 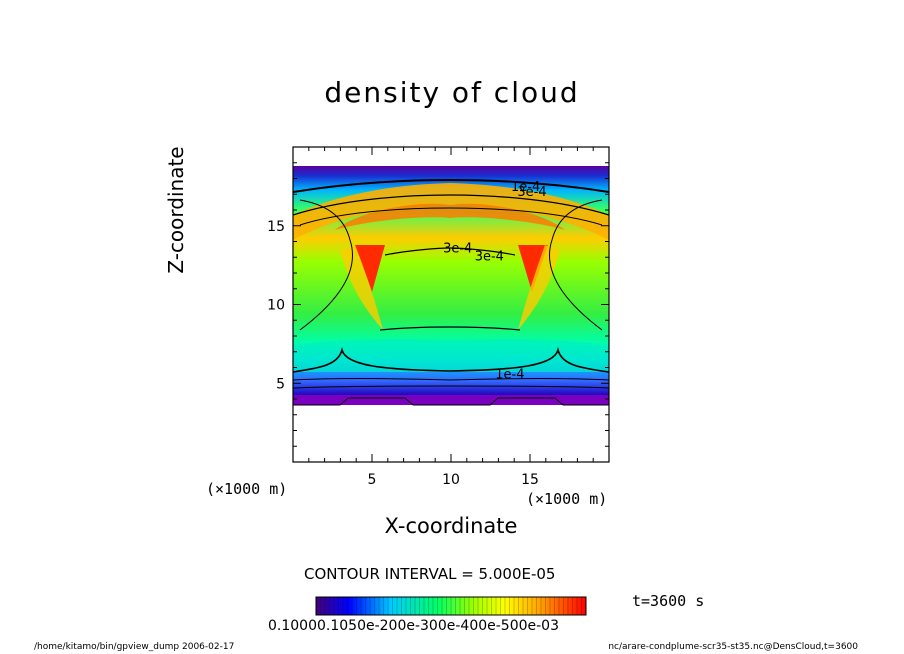 I want to click on time-label: t=3600 s, so click(x=668, y=601).